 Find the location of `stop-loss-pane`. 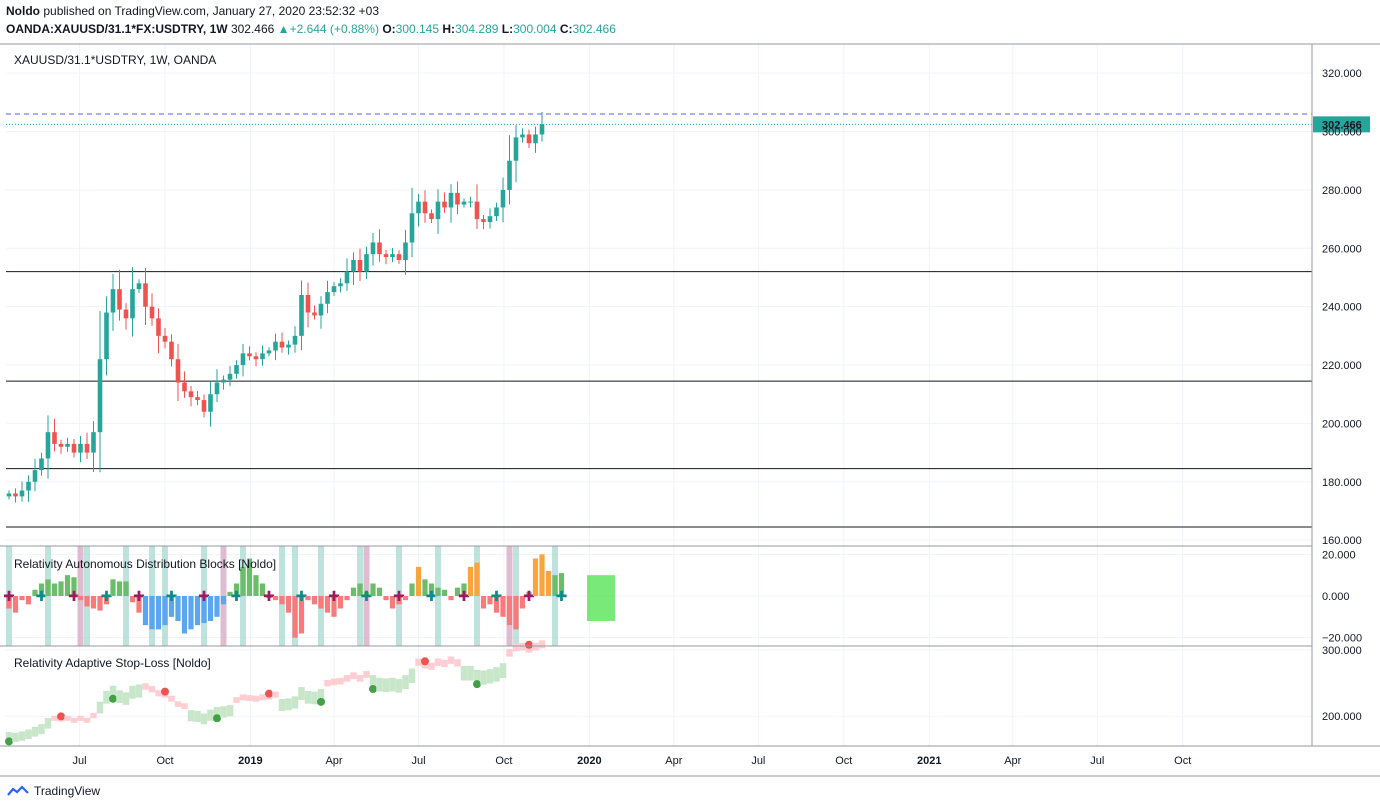

stop-loss-pane is located at coordinates (275, 693).